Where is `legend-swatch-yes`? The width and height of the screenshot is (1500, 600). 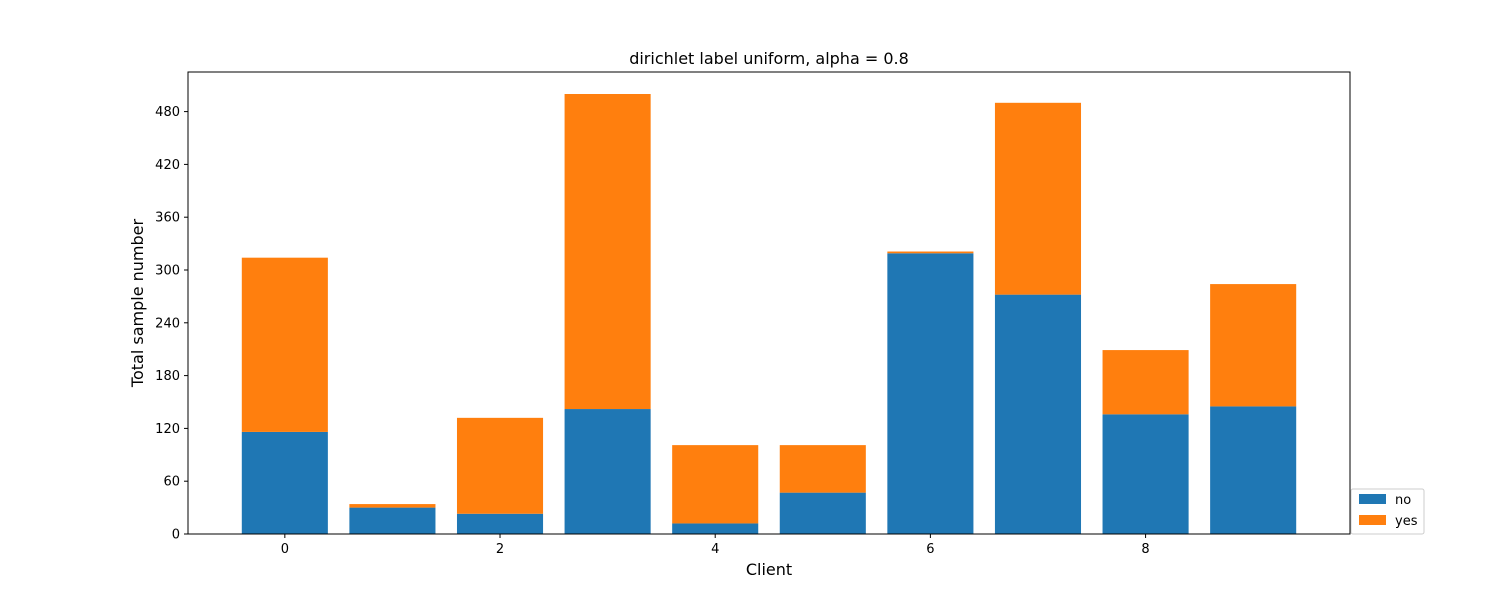
legend-swatch-yes is located at coordinates (1372, 520).